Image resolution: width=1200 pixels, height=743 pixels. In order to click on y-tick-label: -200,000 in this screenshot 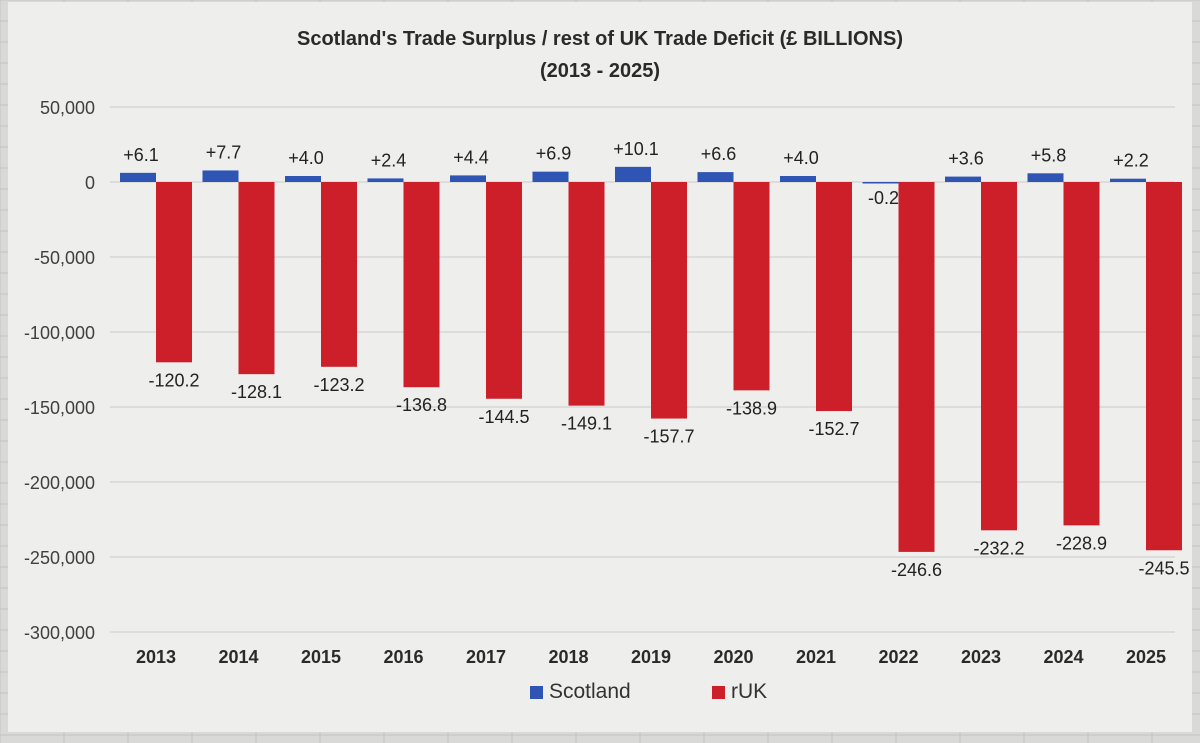, I will do `click(59, 483)`.